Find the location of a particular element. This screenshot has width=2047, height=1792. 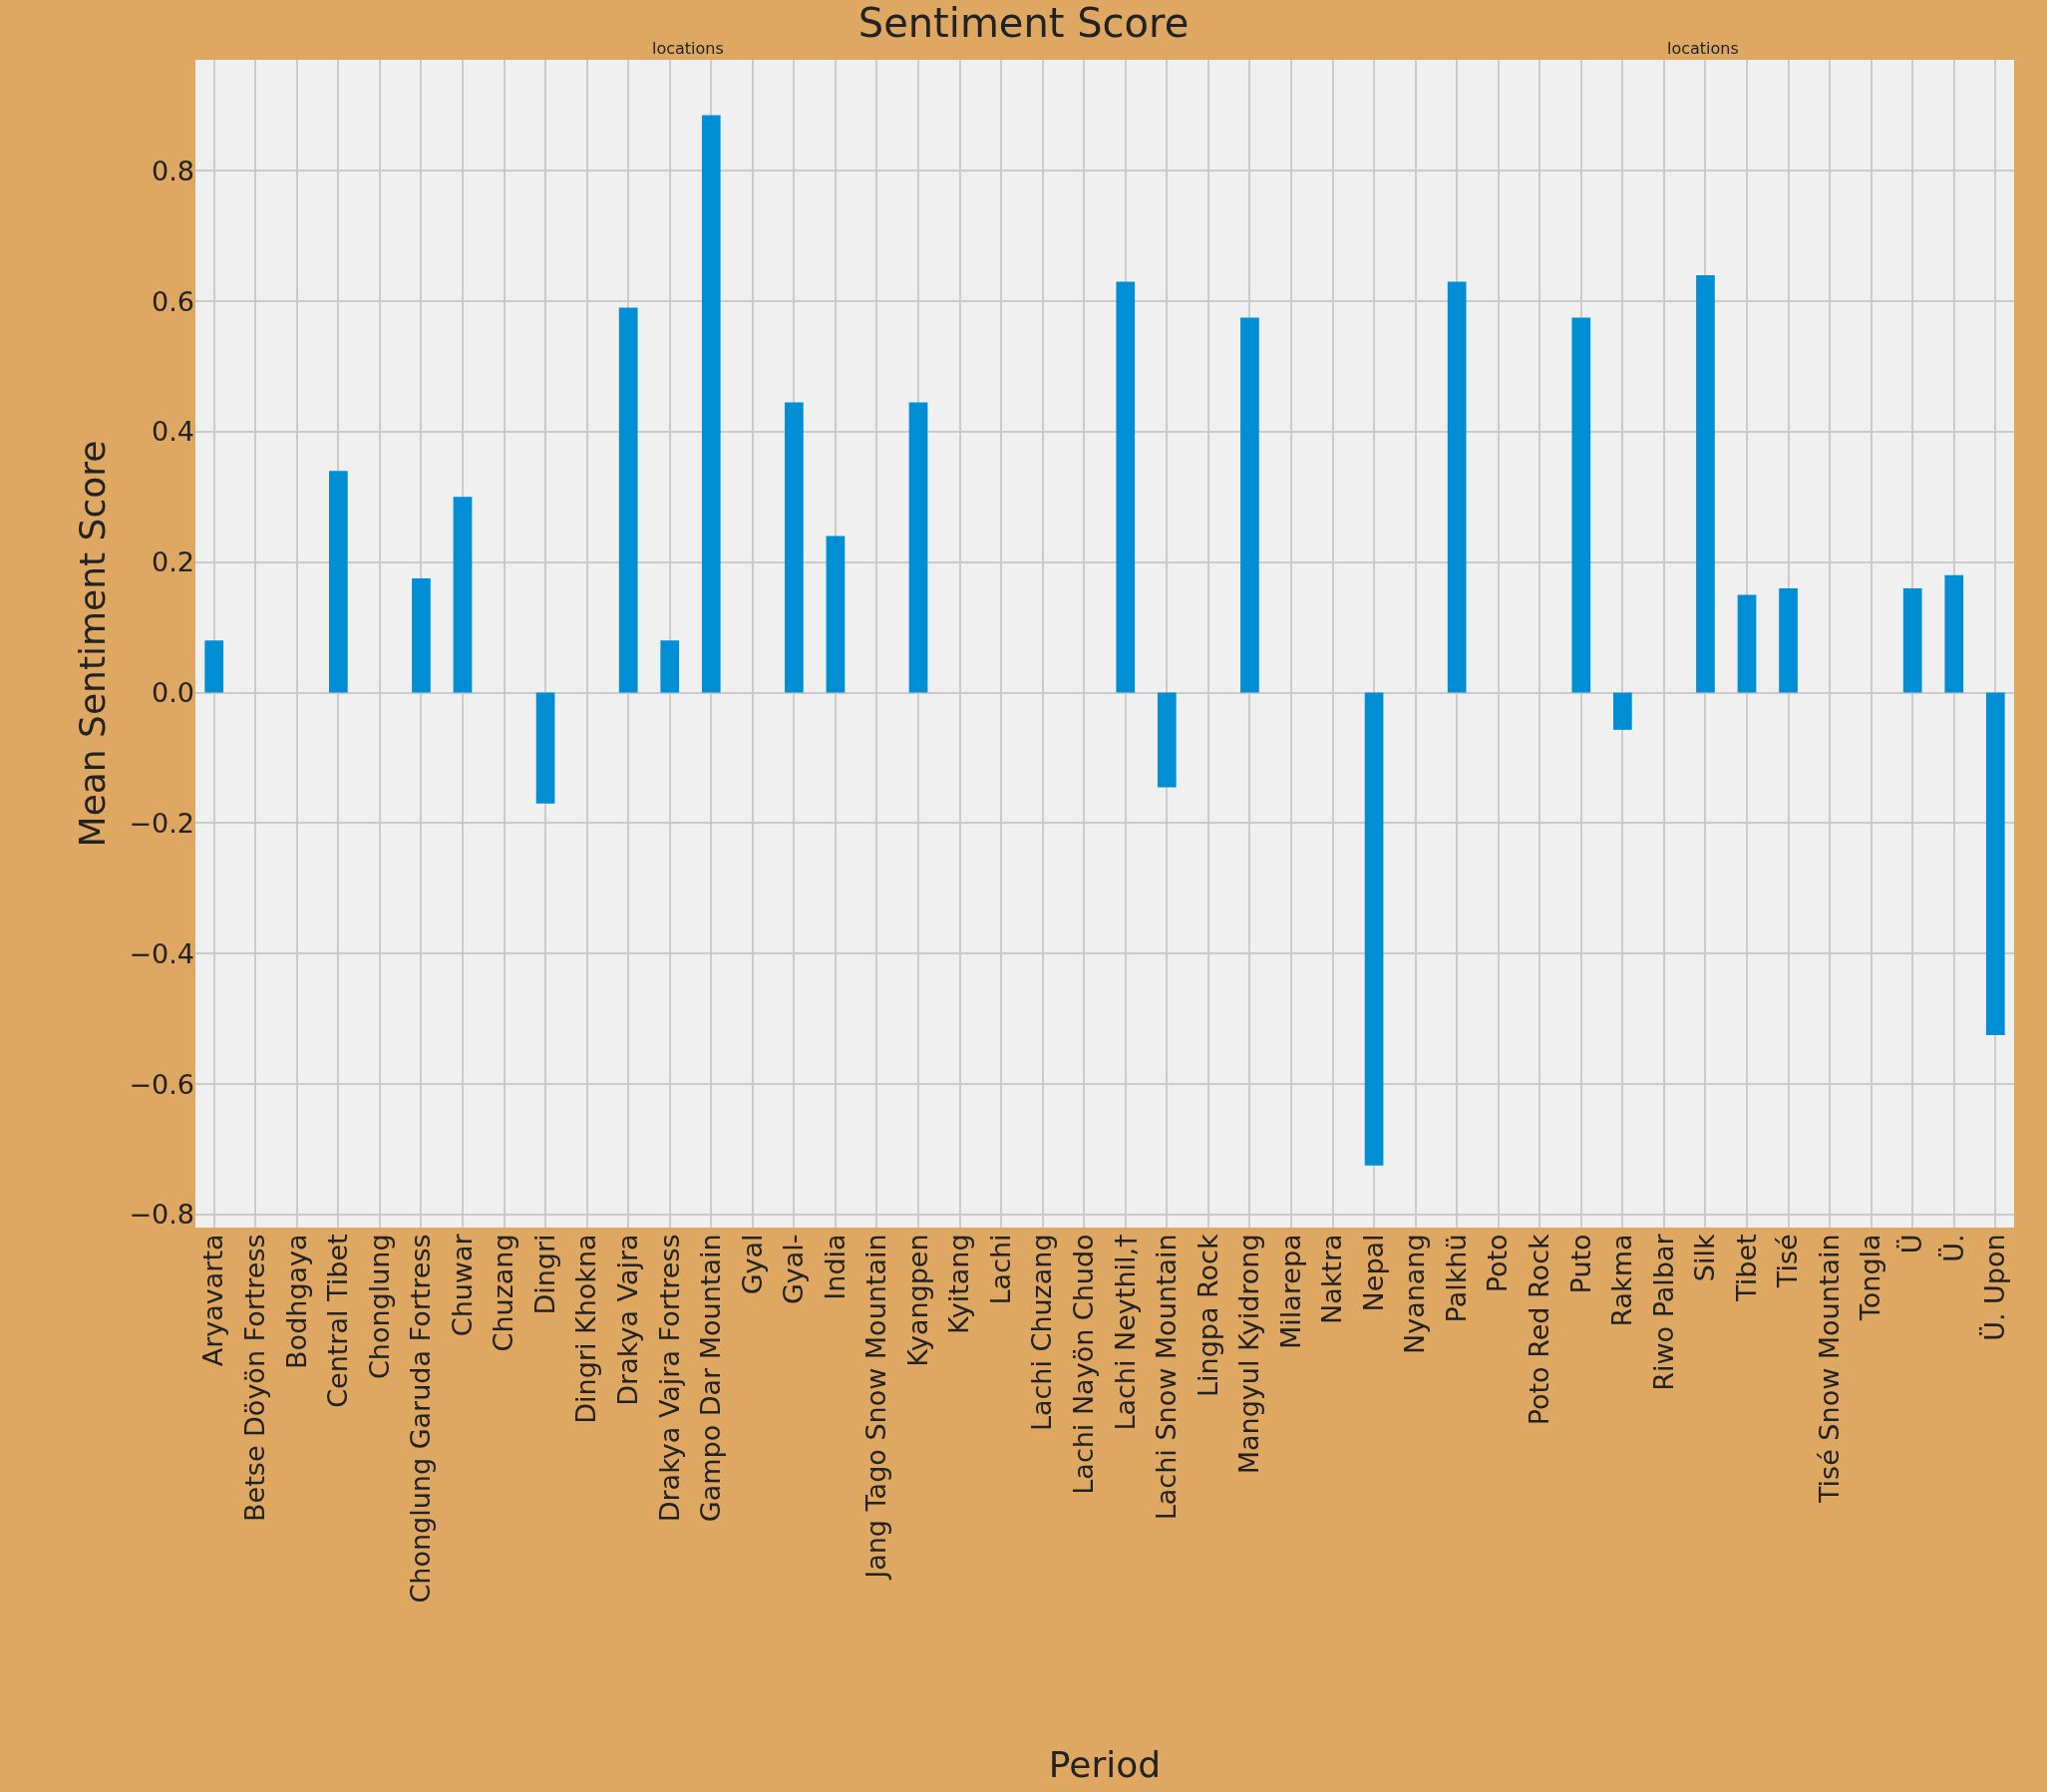

x-tick-label: Gyal- is located at coordinates (794, 1269).